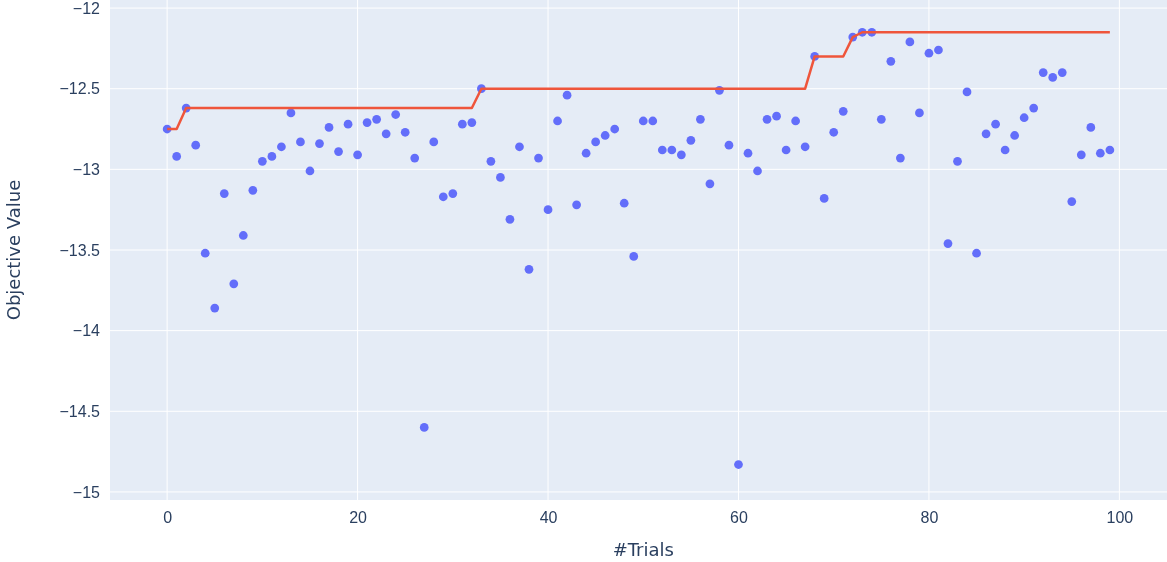 This screenshot has height=562, width=1167. What do you see at coordinates (358, 518) in the screenshot?
I see `x-tick-label: 20` at bounding box center [358, 518].